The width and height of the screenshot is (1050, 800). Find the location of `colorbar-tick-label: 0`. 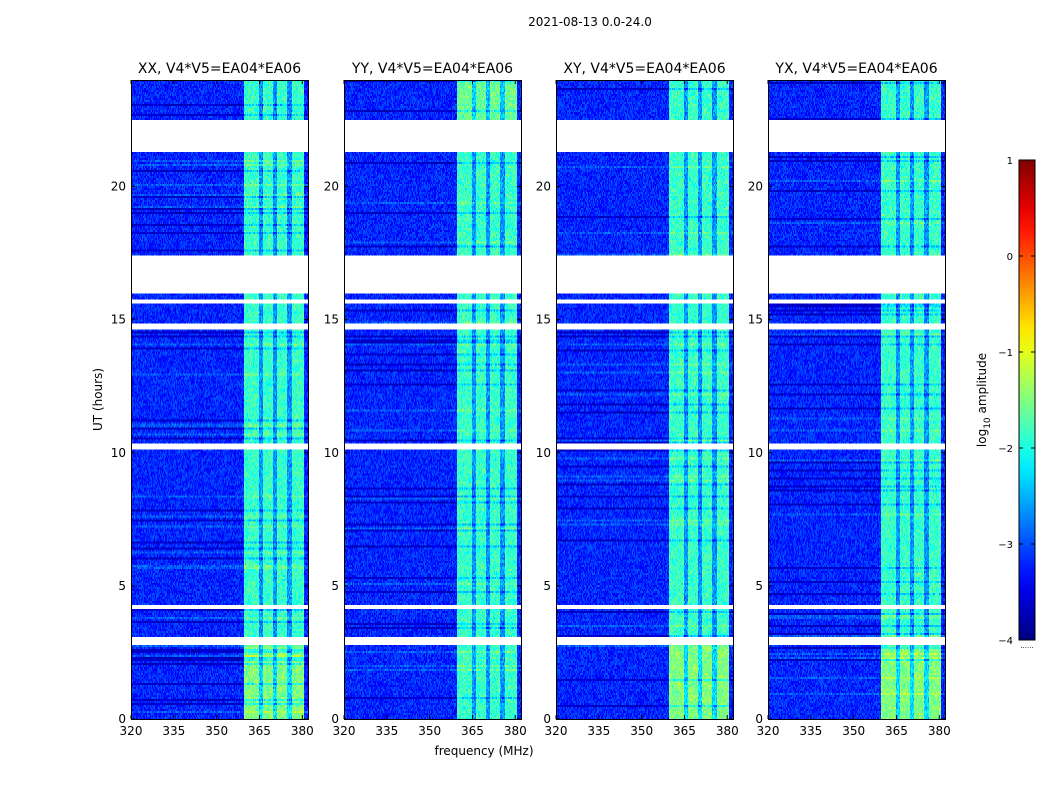

colorbar-tick-label: 0 is located at coordinates (1010, 257).